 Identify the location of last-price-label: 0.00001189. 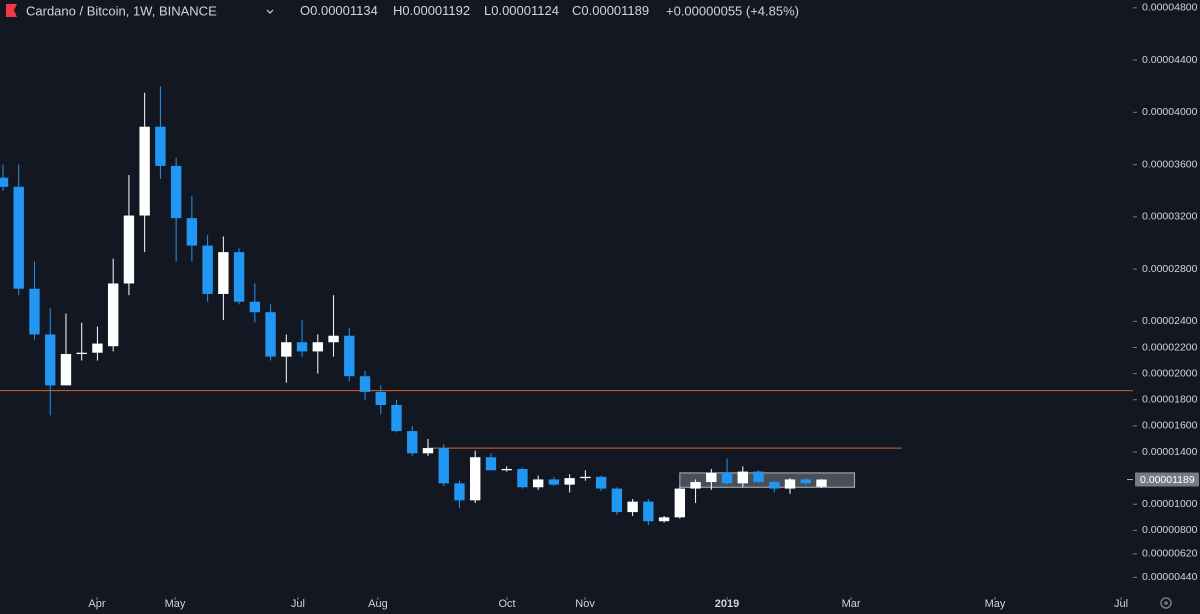
(1167, 480).